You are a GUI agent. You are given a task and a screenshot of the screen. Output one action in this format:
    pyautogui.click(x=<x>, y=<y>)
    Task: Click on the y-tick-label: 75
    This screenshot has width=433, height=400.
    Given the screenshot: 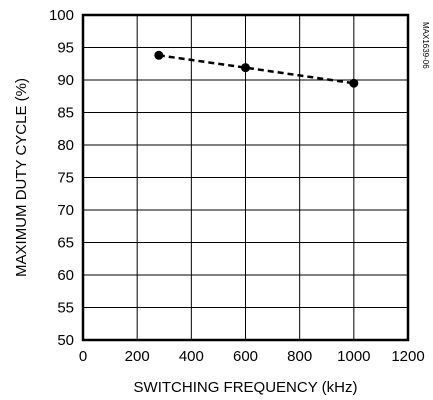 What is the action you would take?
    pyautogui.click(x=65, y=178)
    